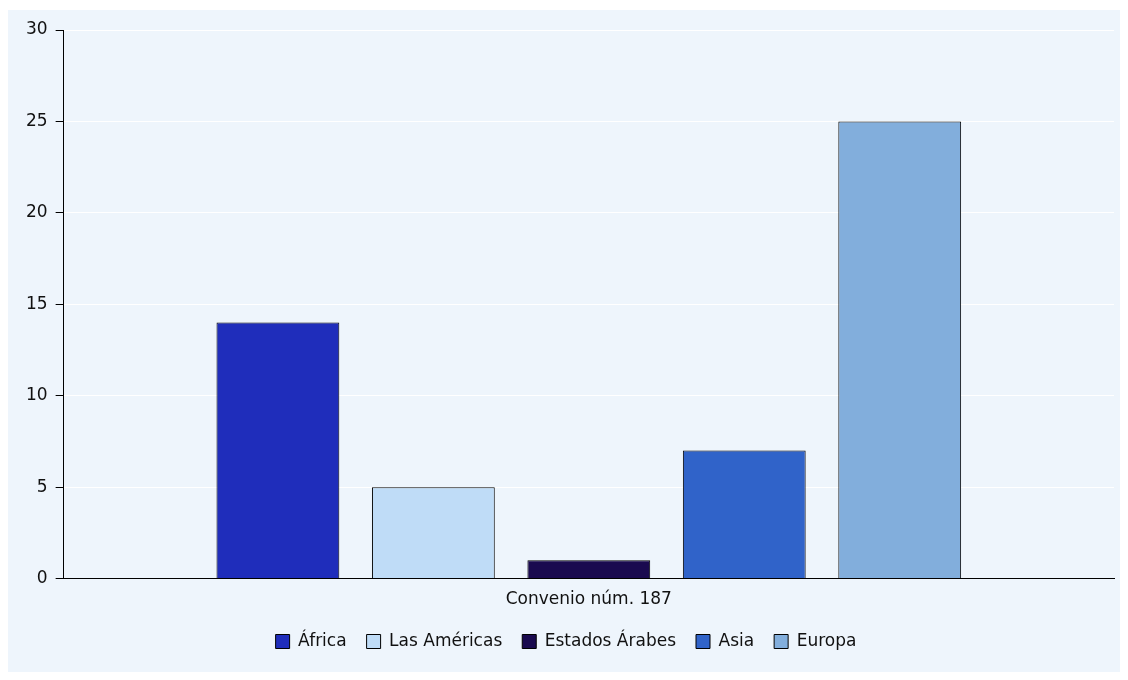 The height and width of the screenshot is (680, 1128). I want to click on y-tick-label: 0, so click(42, 577).